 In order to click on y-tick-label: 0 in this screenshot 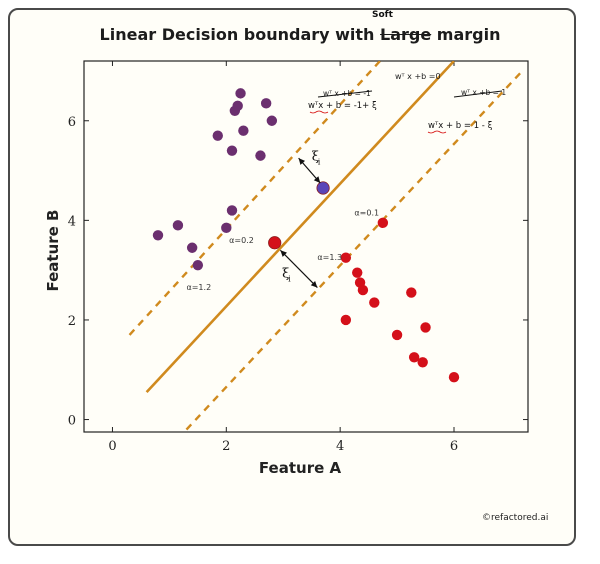, I will do `click(72, 421)`.